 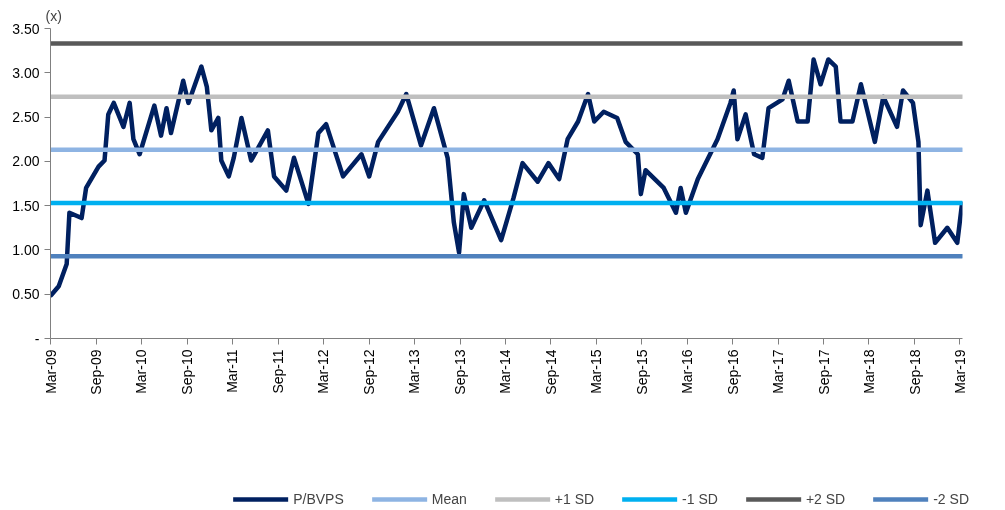 I want to click on x-tick-label: Sep-13, so click(x=460, y=372).